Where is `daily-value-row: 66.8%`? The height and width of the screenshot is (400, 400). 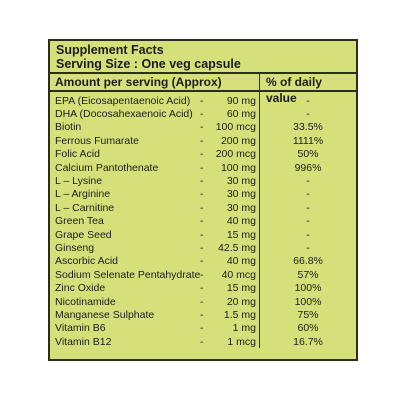
daily-value-row: 66.8% is located at coordinates (308, 261).